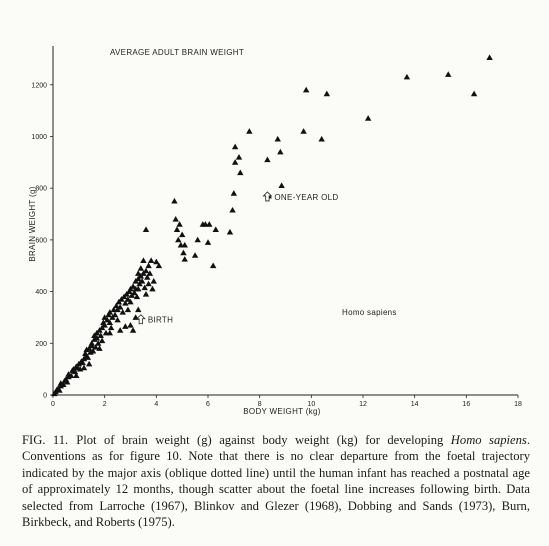 The image size is (549, 546). I want to click on y-tick-label: 200, so click(41, 344).